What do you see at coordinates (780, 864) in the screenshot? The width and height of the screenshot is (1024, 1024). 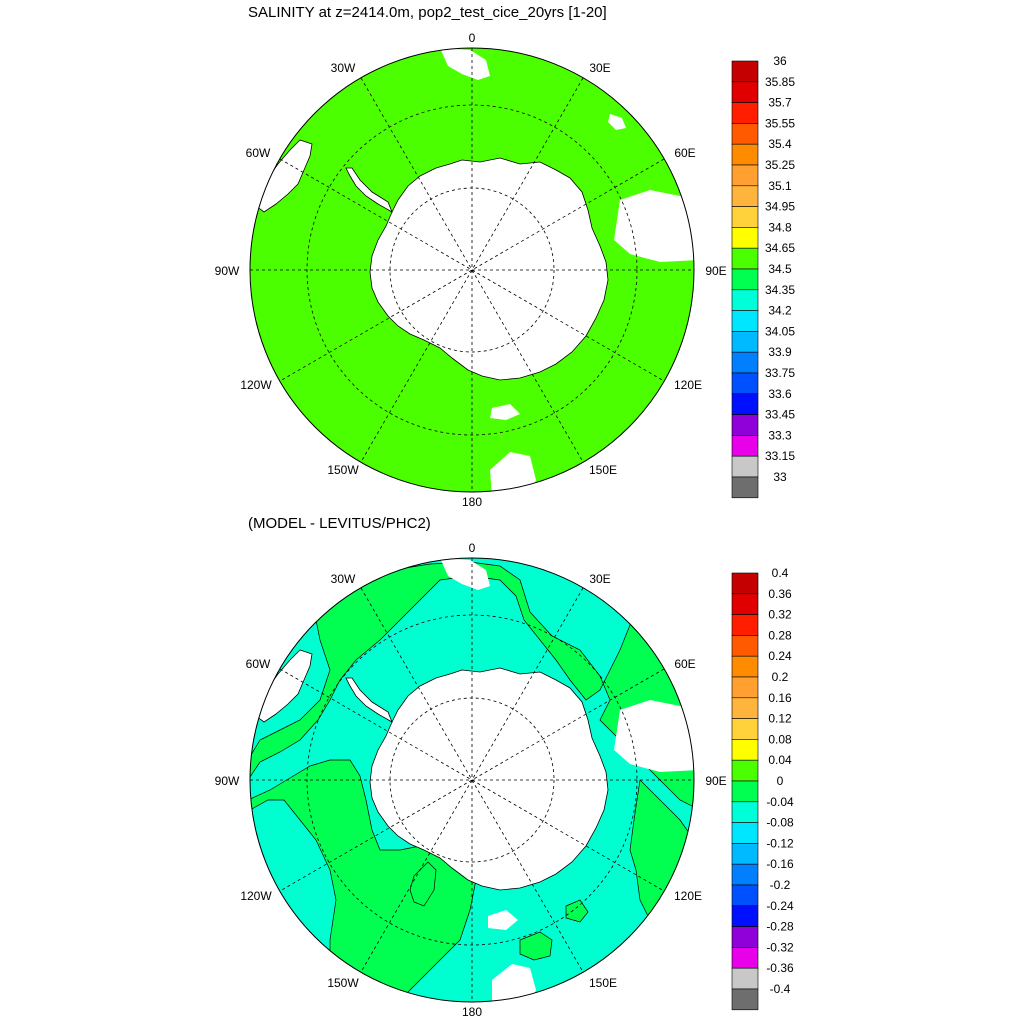 I see `colorbar-label: -0.16` at bounding box center [780, 864].